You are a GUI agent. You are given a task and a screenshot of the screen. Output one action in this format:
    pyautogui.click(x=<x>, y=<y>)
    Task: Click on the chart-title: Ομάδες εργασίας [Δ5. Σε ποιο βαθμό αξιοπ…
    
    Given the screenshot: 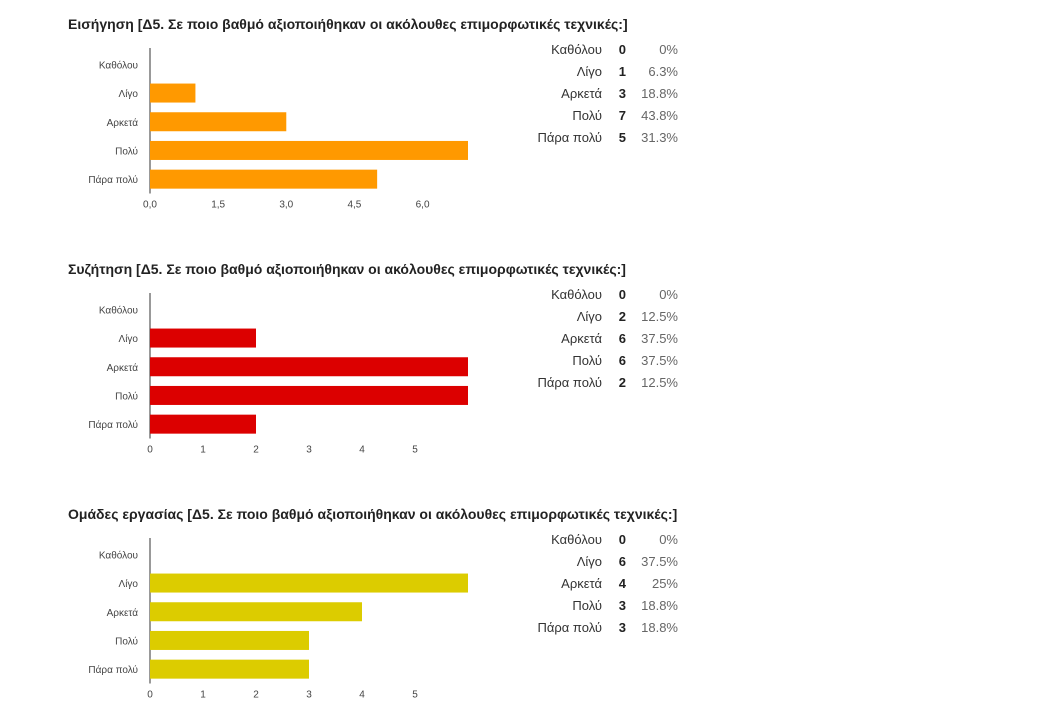 What is the action you would take?
    pyautogui.click(x=373, y=514)
    